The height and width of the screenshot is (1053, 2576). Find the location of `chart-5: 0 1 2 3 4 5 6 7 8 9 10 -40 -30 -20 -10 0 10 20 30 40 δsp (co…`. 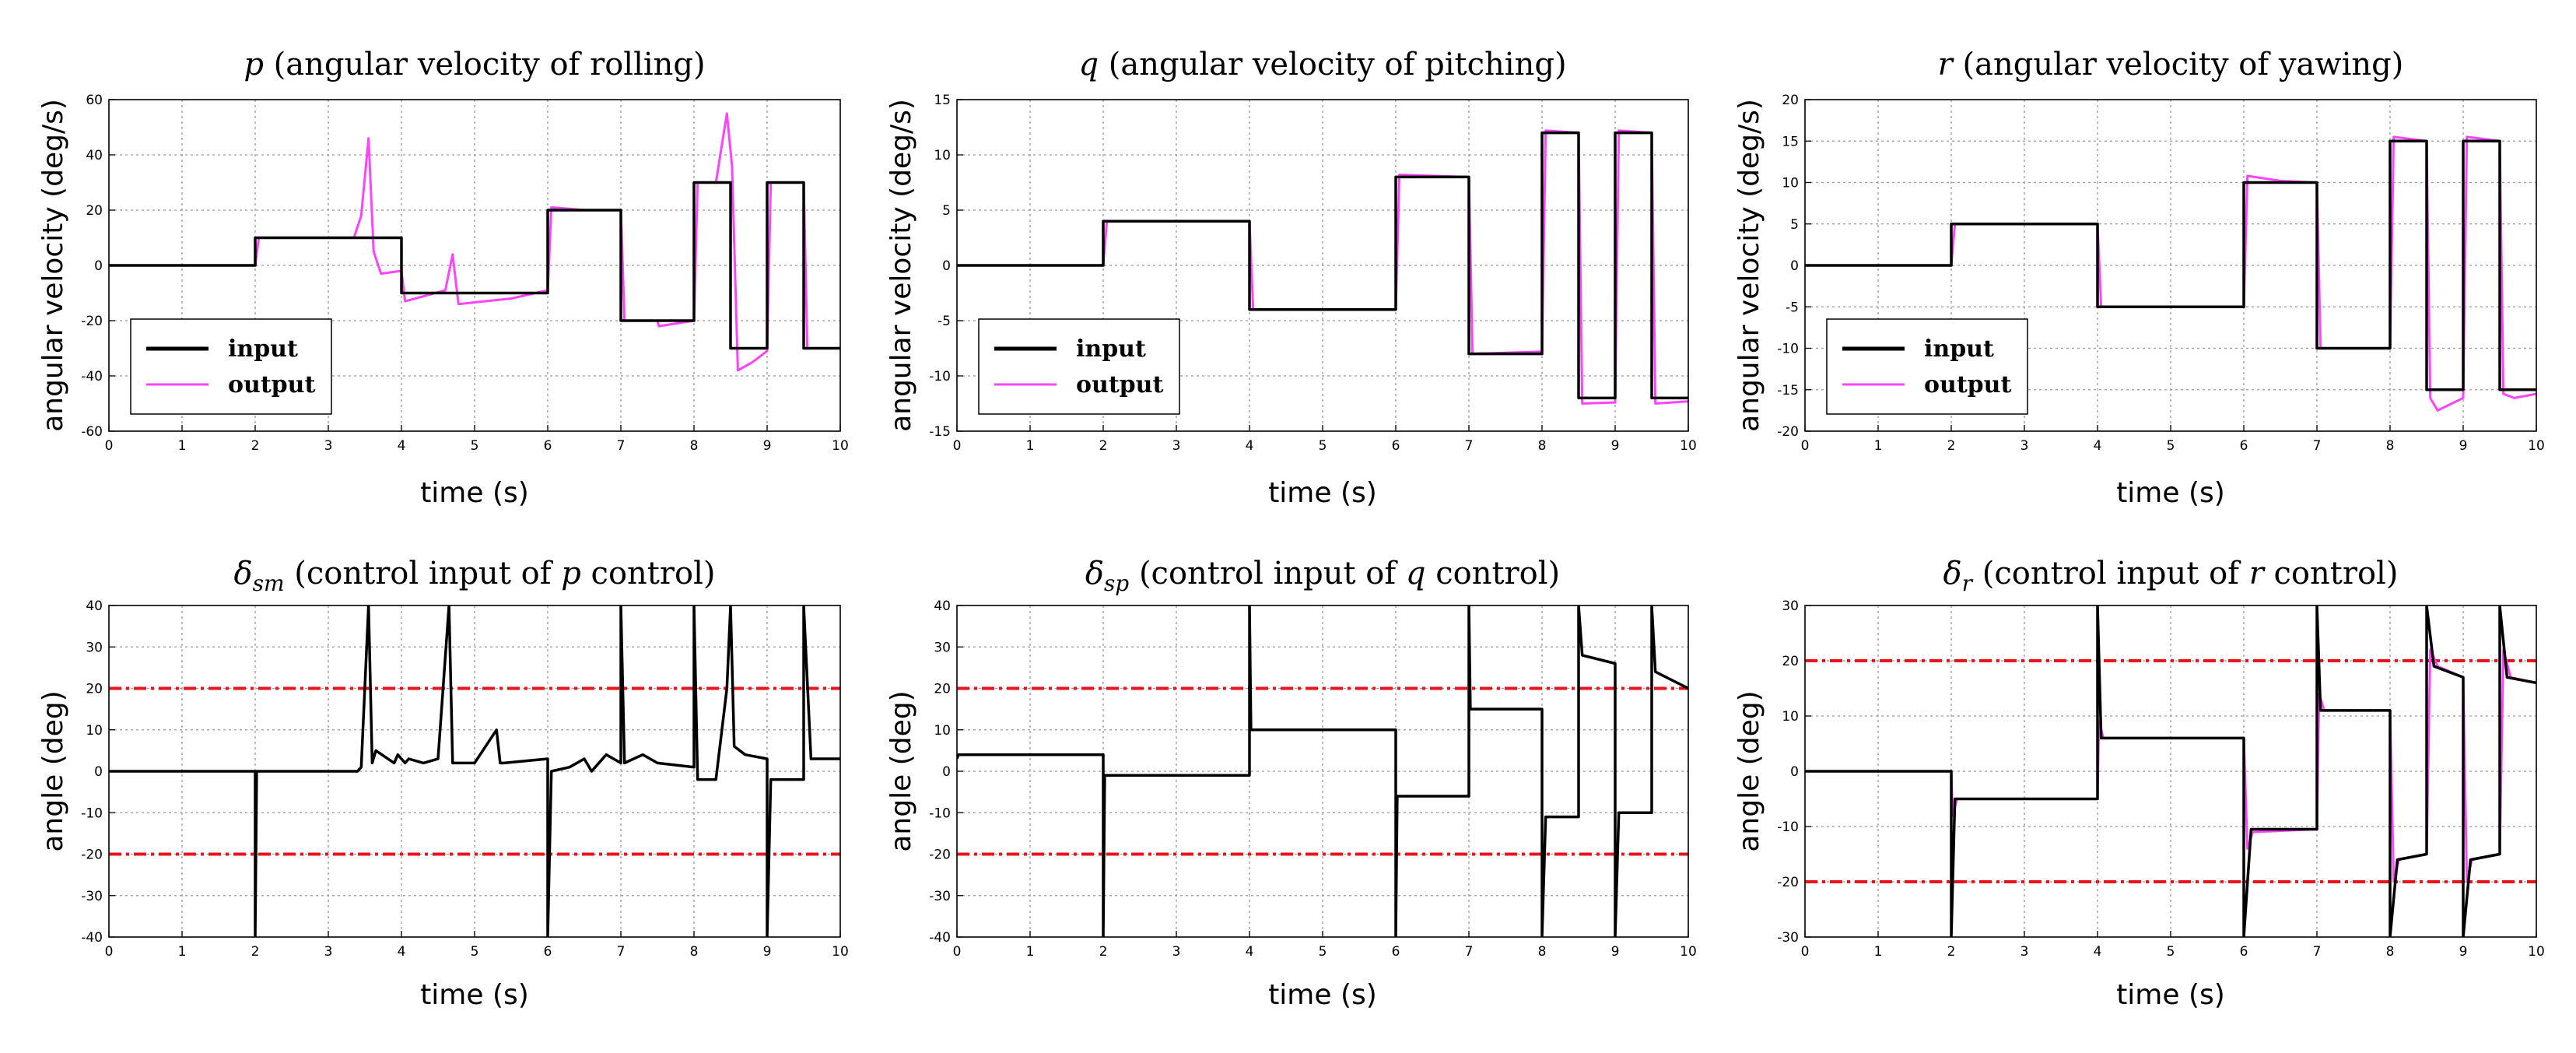

chart-5: 0 1 2 3 4 5 6 7 8 9 10 -40 -30 -20 -10 0 10 20 30 40 δsp (co… is located at coordinates (1291, 783).